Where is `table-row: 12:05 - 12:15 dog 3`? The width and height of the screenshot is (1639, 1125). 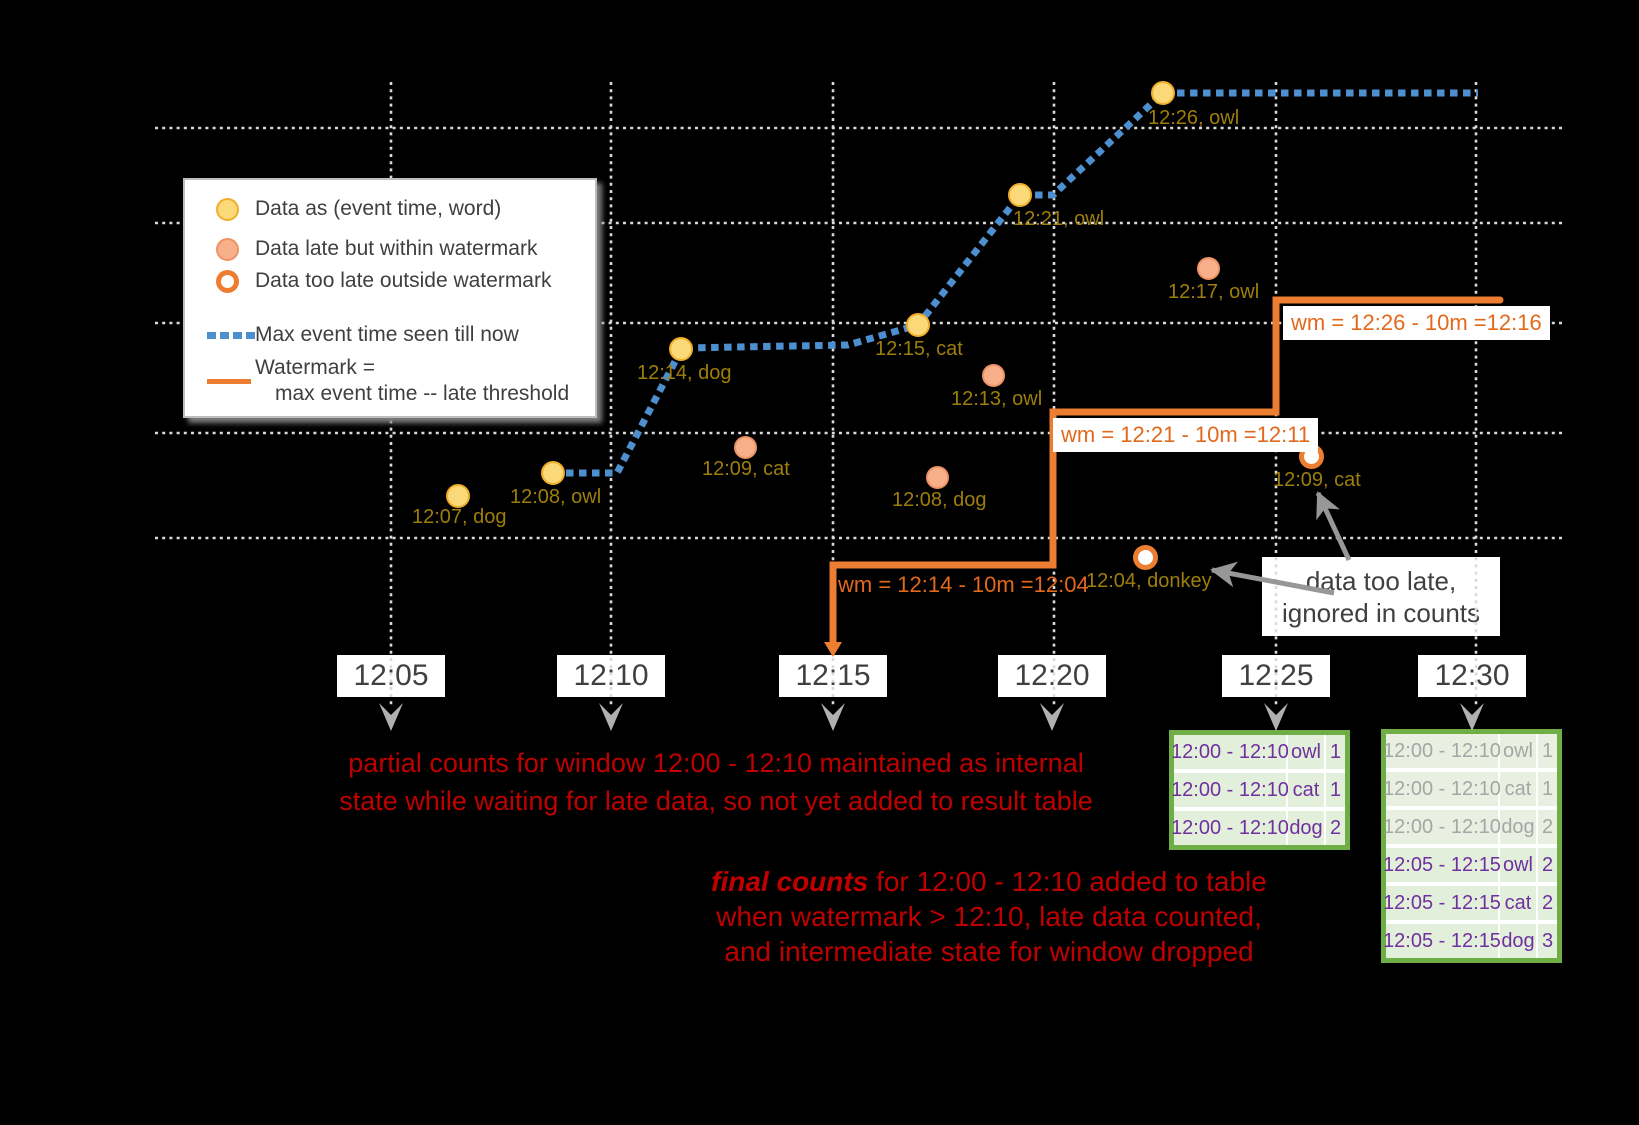 table-row: 12:05 - 12:15 dog 3 is located at coordinates (1470, 941).